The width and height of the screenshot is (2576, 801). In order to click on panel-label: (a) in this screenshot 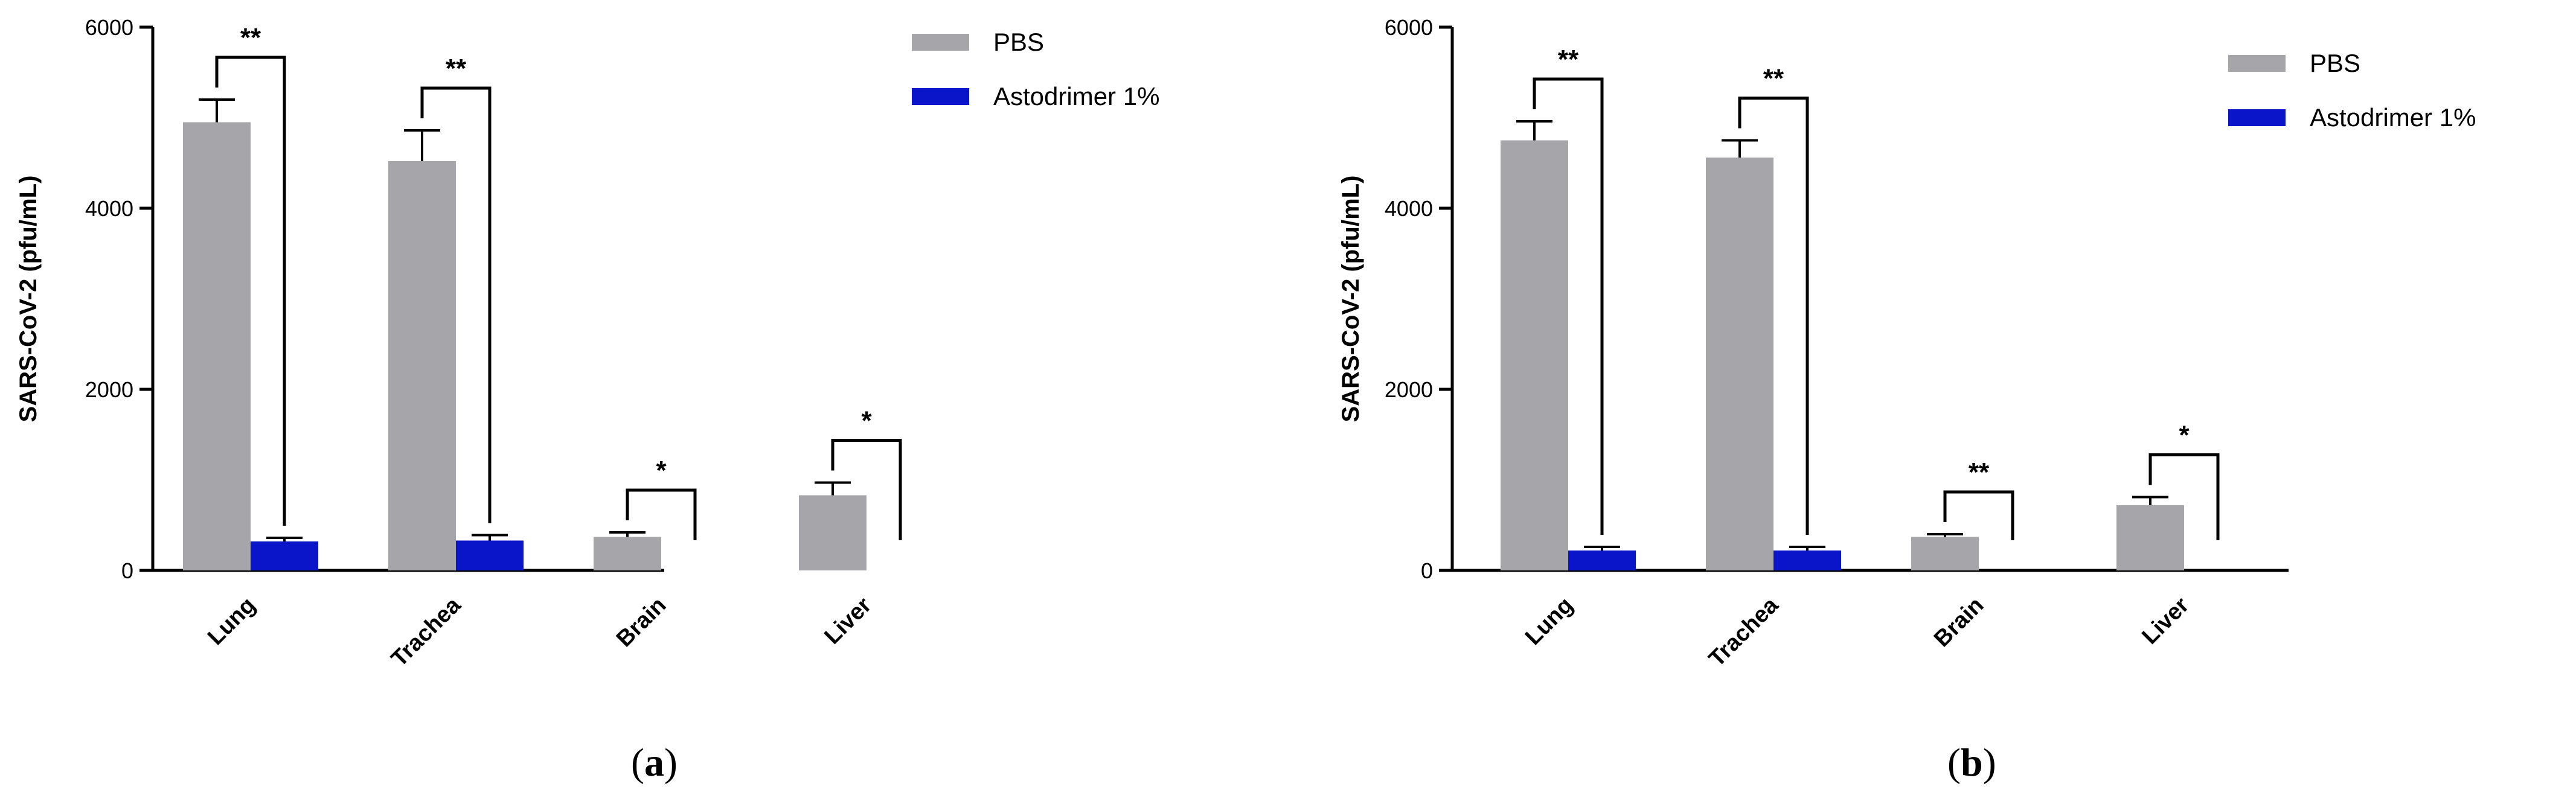, I will do `click(654, 763)`.